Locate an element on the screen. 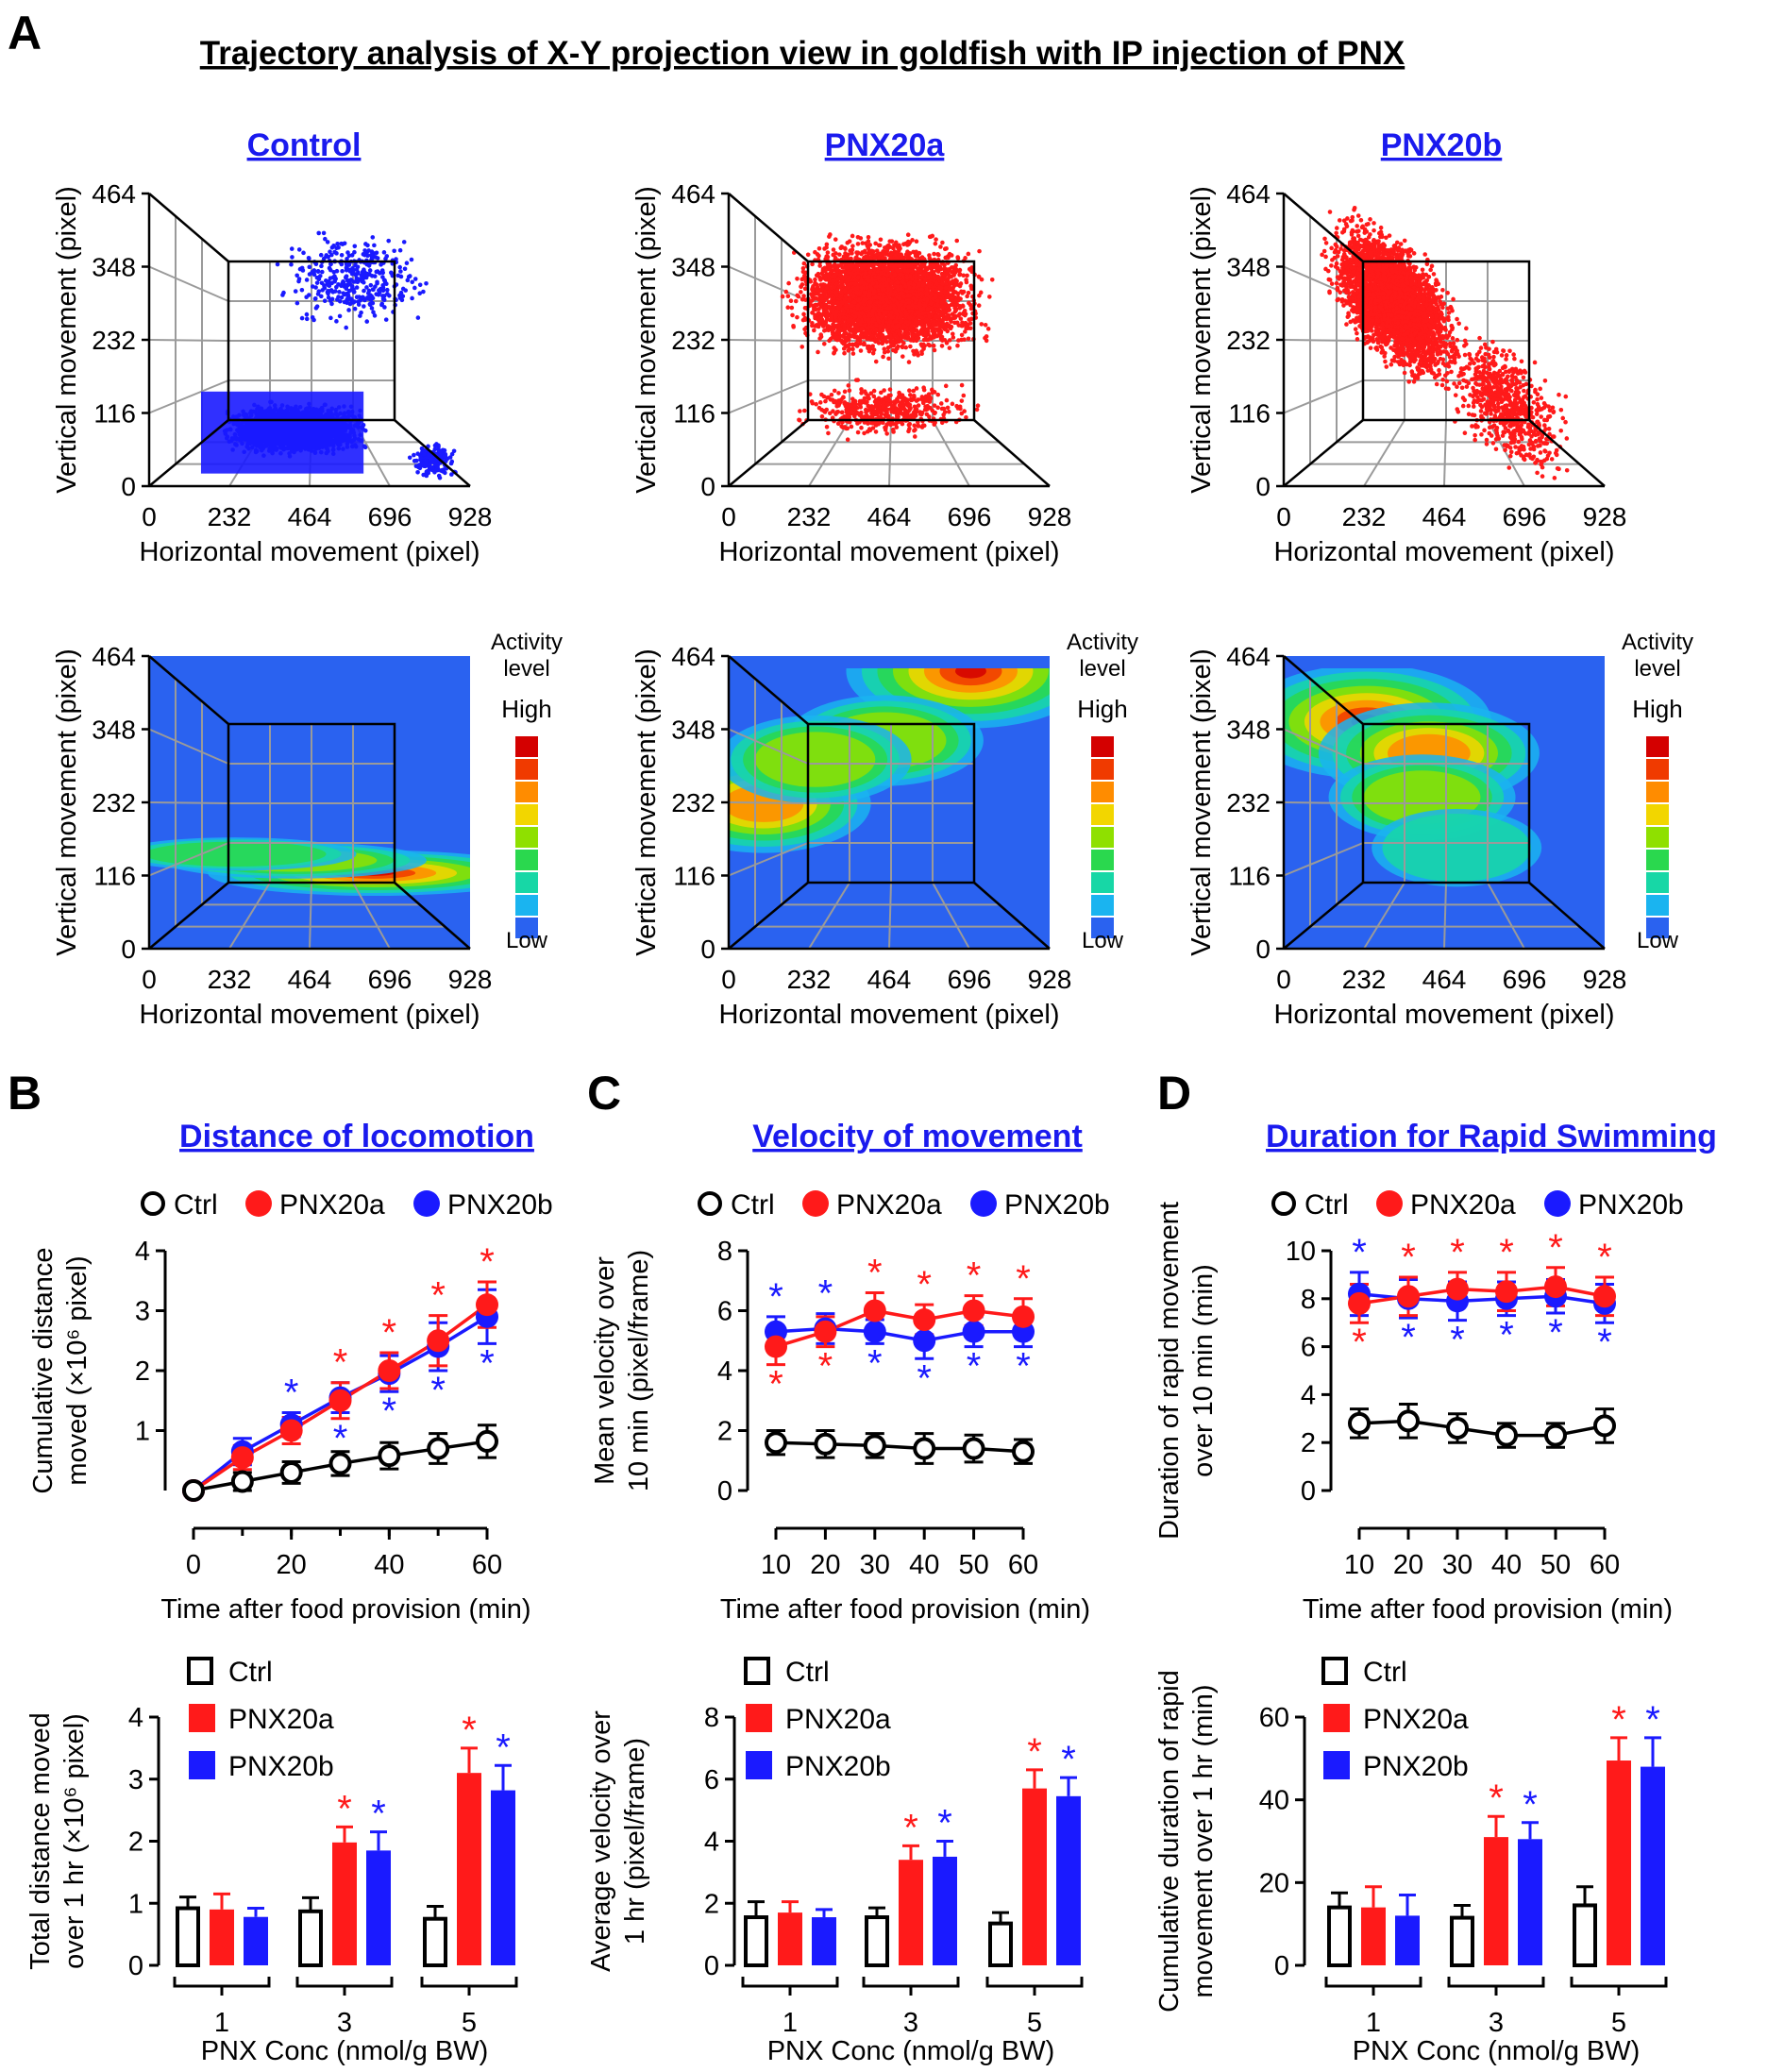  x-tick-label: 696 is located at coordinates (390, 979).